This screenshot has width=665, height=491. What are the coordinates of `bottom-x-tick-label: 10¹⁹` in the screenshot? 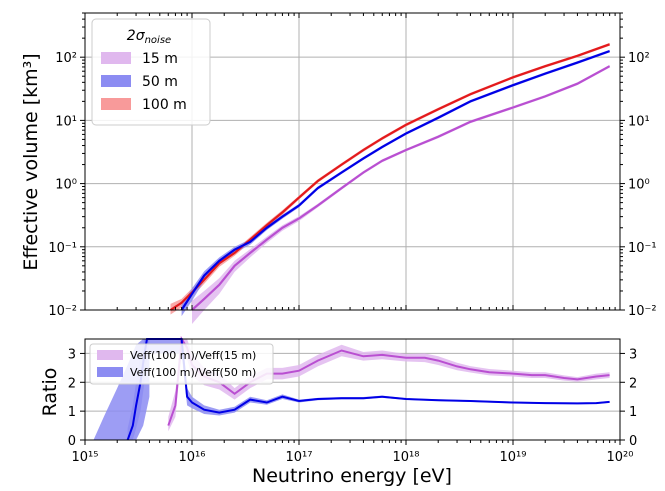 It's located at (513, 457).